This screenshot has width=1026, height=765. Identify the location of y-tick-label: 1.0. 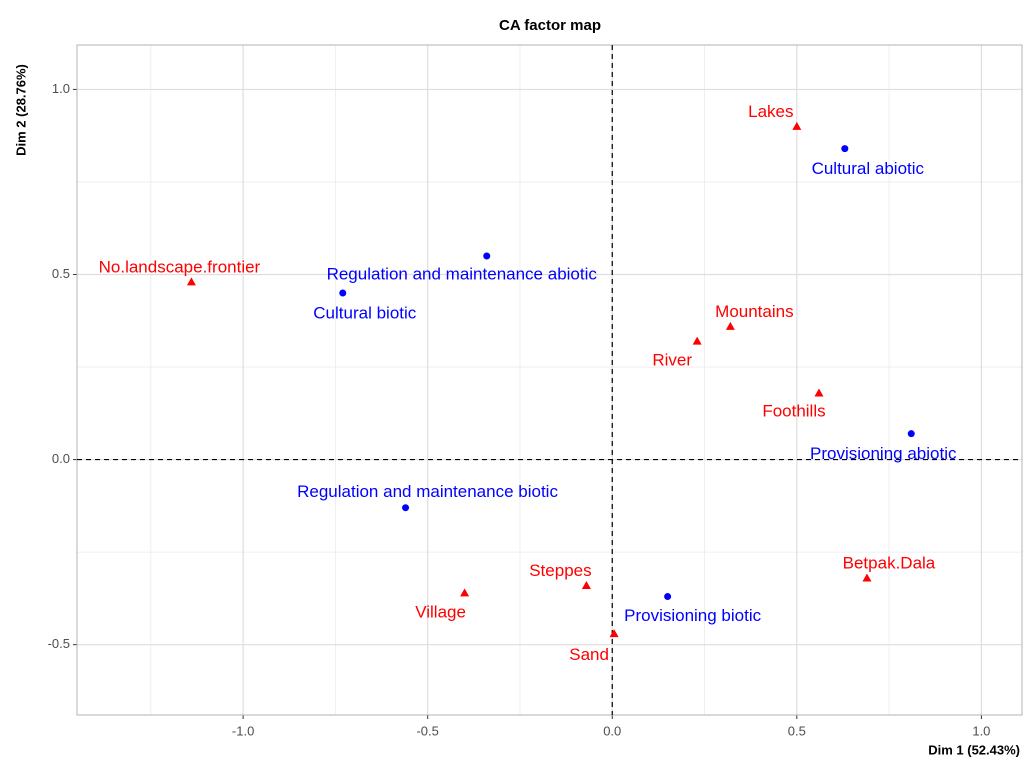
(61, 88).